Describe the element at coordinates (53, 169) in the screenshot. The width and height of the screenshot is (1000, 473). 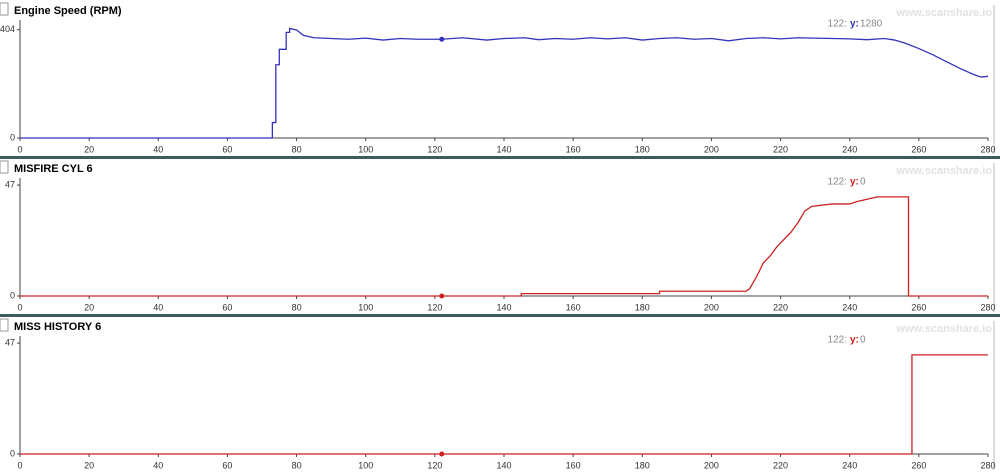
I see `chart-title: MISFIRE CYL 6` at that location.